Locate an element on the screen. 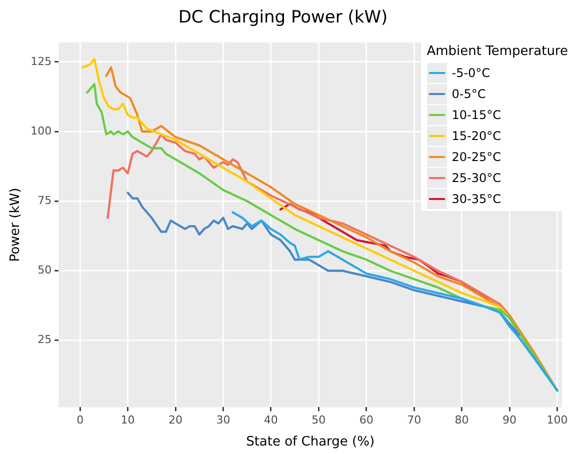 The image size is (574, 454). legend-title: Ambient Temperature is located at coordinates (497, 51).